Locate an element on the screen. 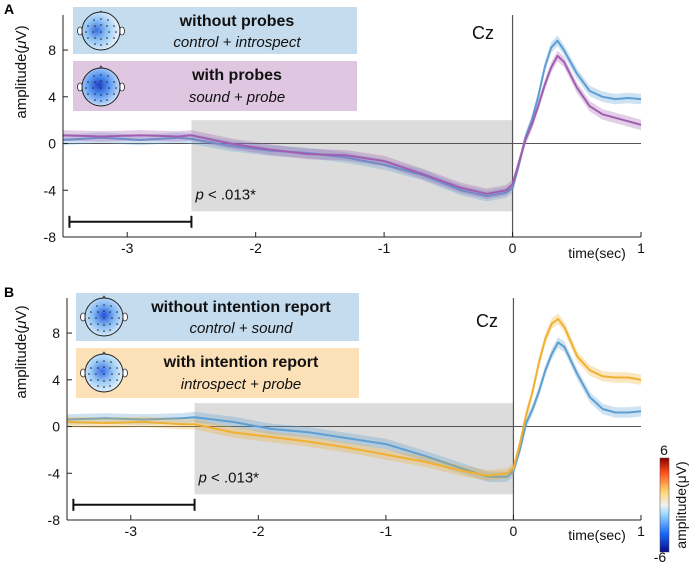 Image resolution: width=693 pixels, height=565 pixels. legend-title: without intention report is located at coordinates (240, 307).